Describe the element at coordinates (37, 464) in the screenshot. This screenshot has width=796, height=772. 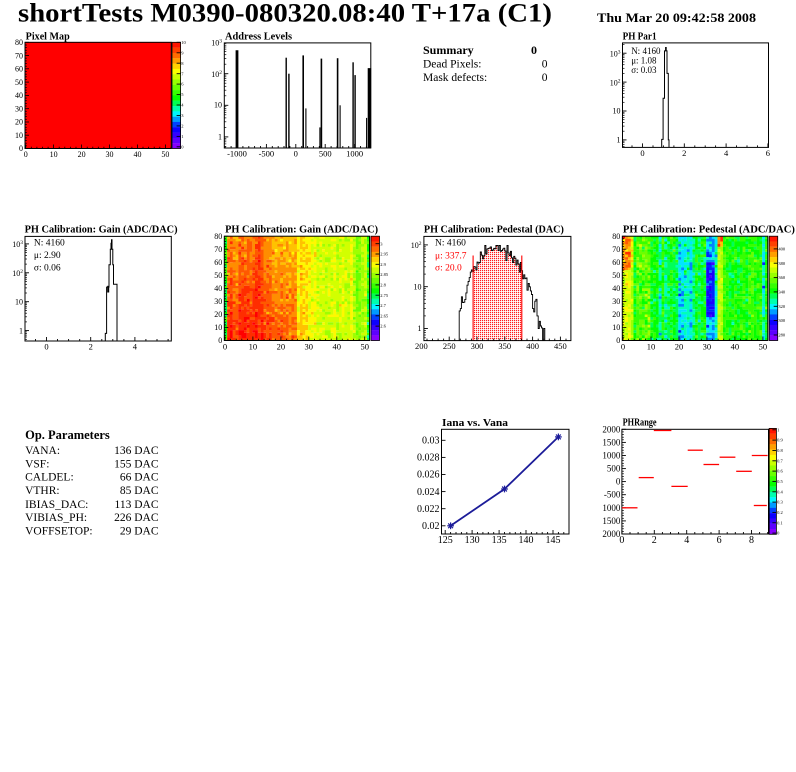
I see `svg-text: VSF:` at that location.